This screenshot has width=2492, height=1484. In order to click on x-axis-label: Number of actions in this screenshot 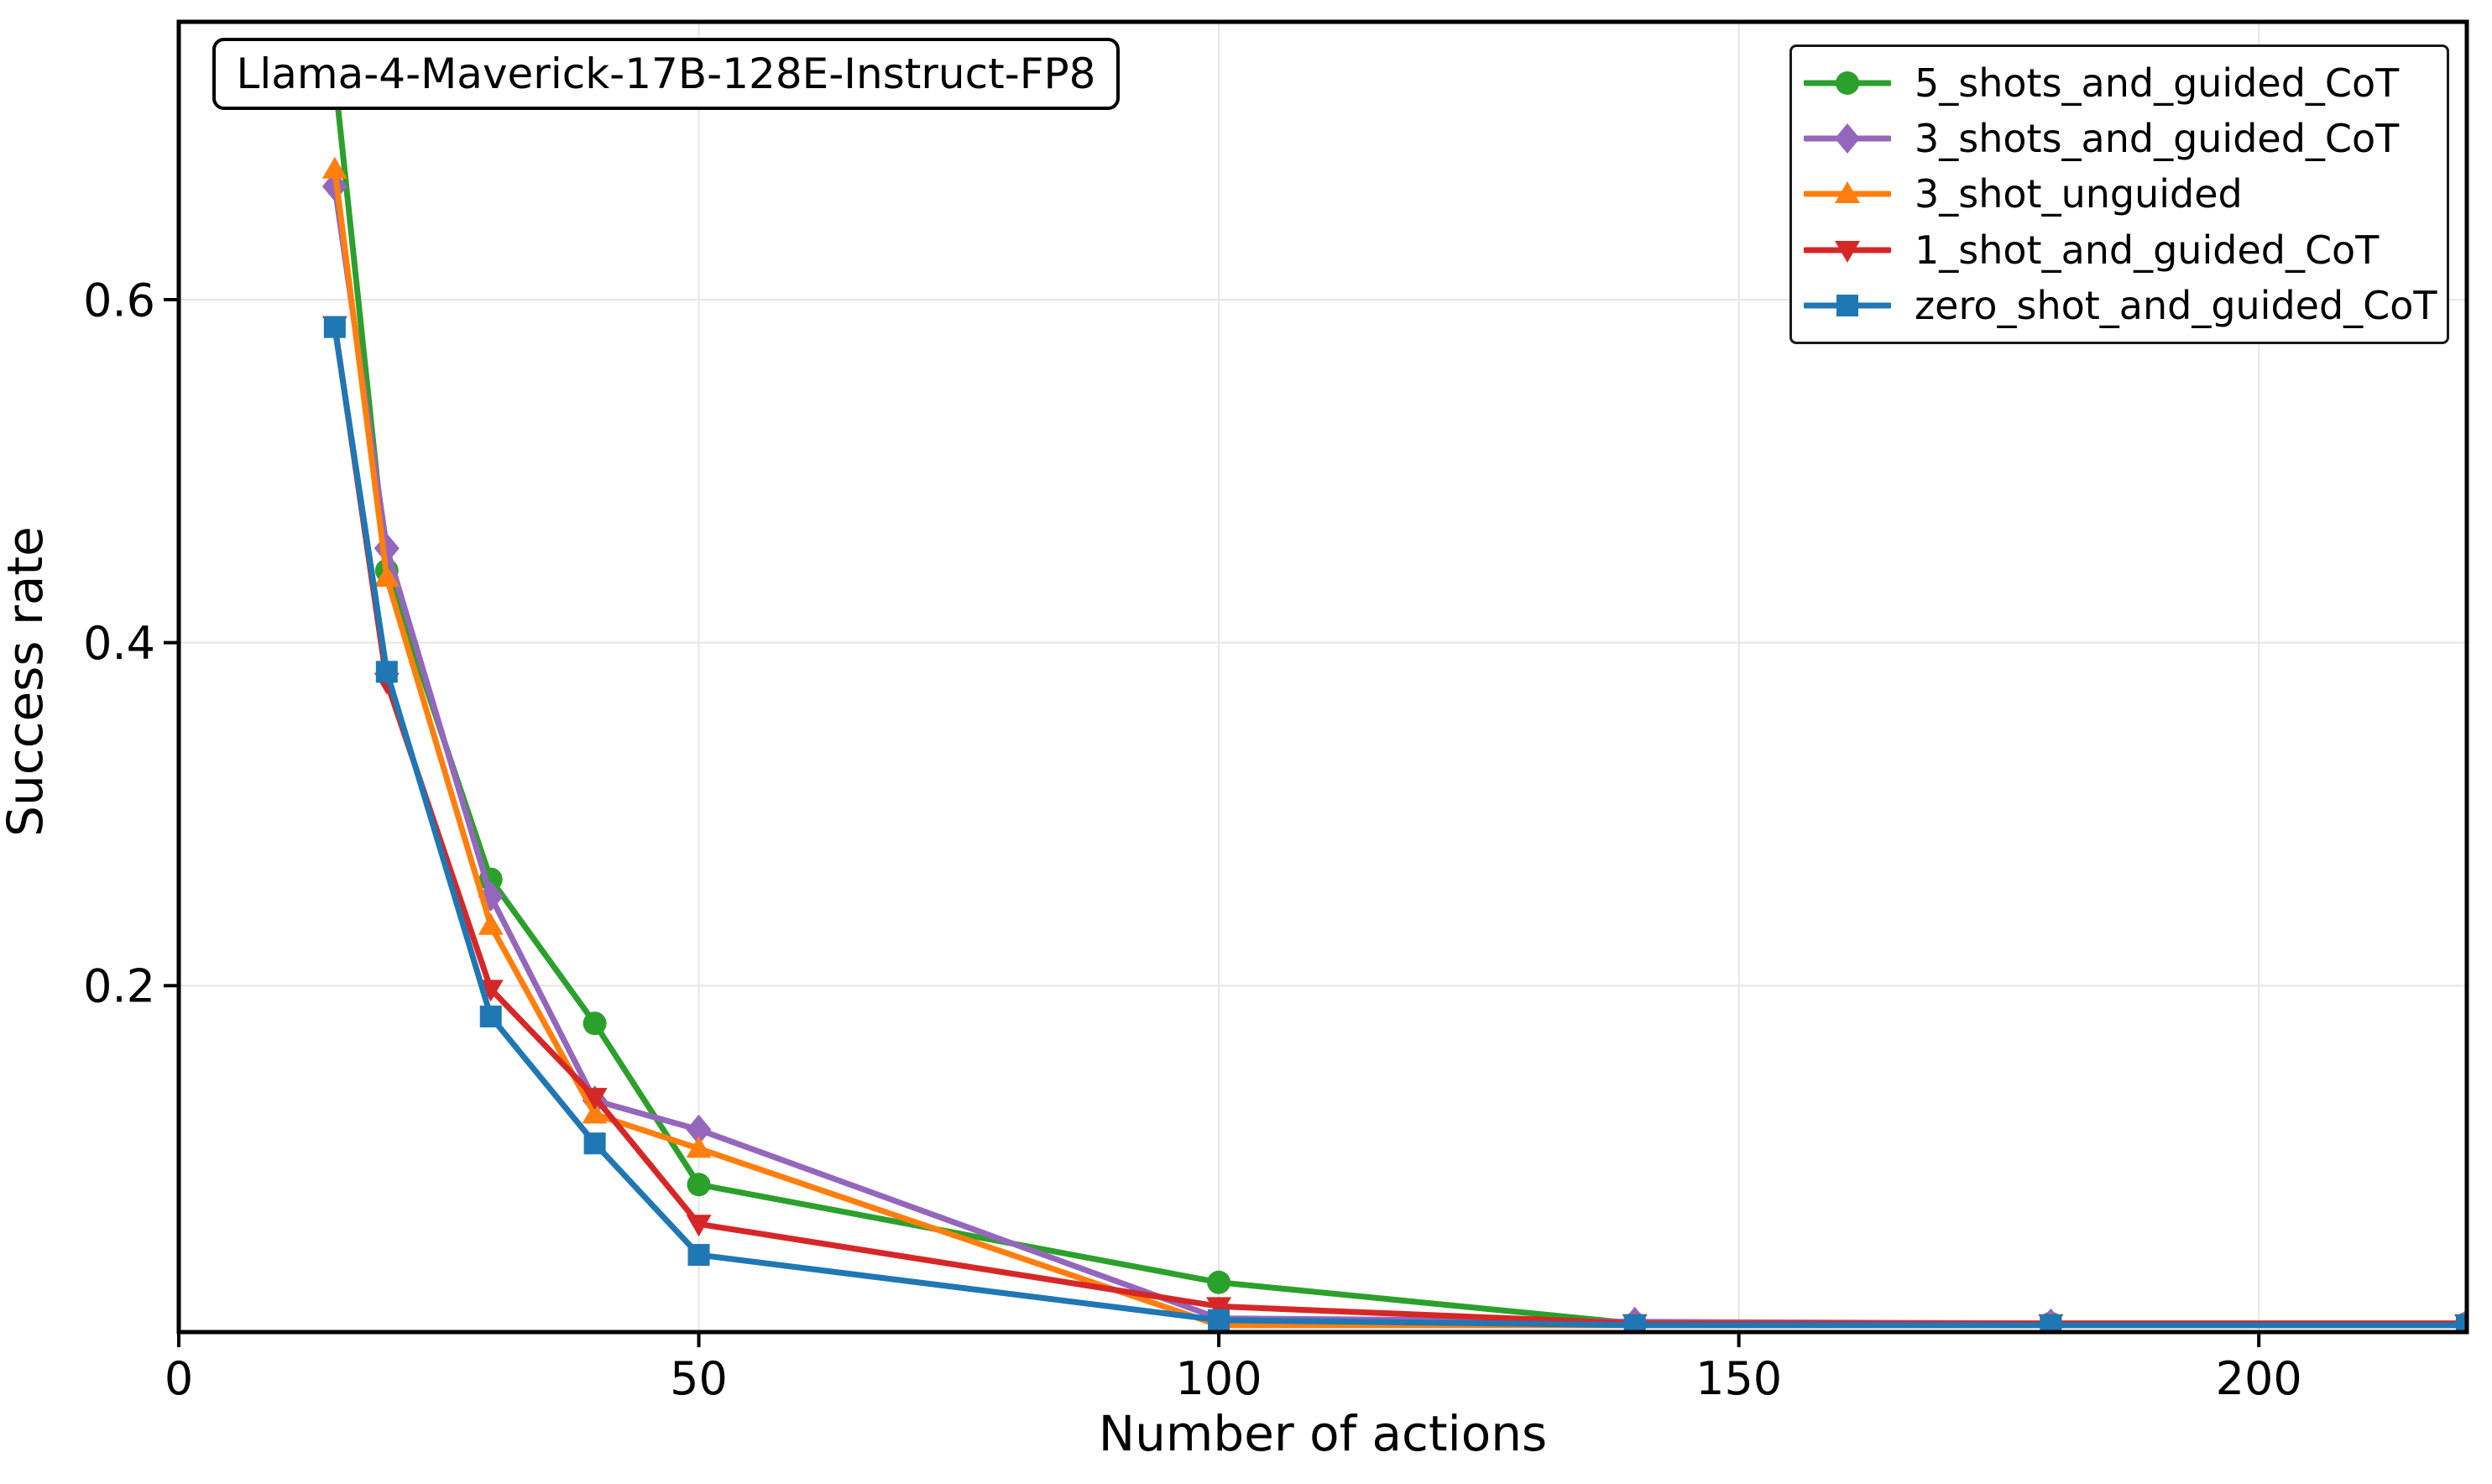, I will do `click(1323, 1433)`.